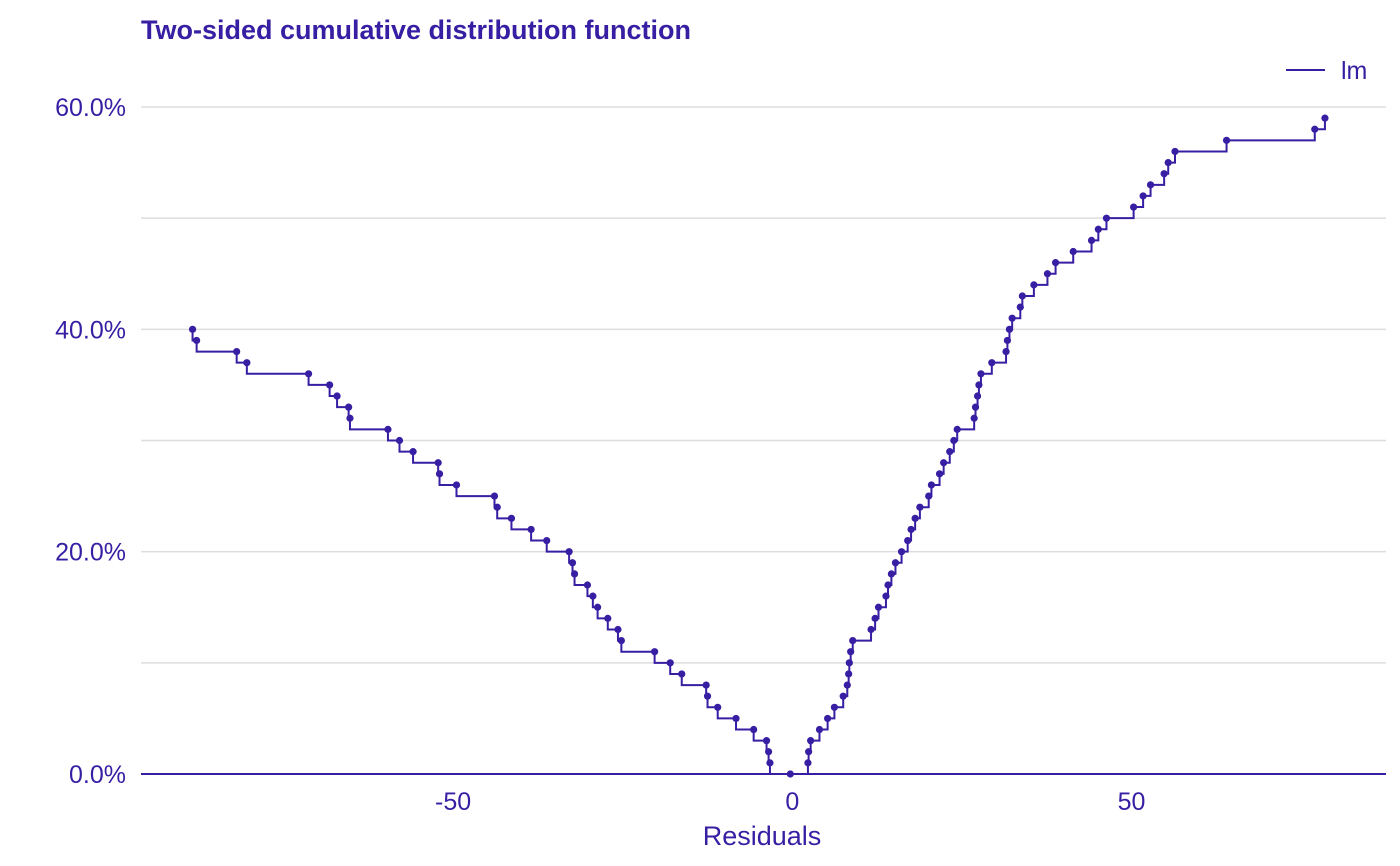 Image resolution: width=1400 pixels, height=866 pixels. I want to click on x-axis-tick-labels: -50 0 50, so click(790, 802).